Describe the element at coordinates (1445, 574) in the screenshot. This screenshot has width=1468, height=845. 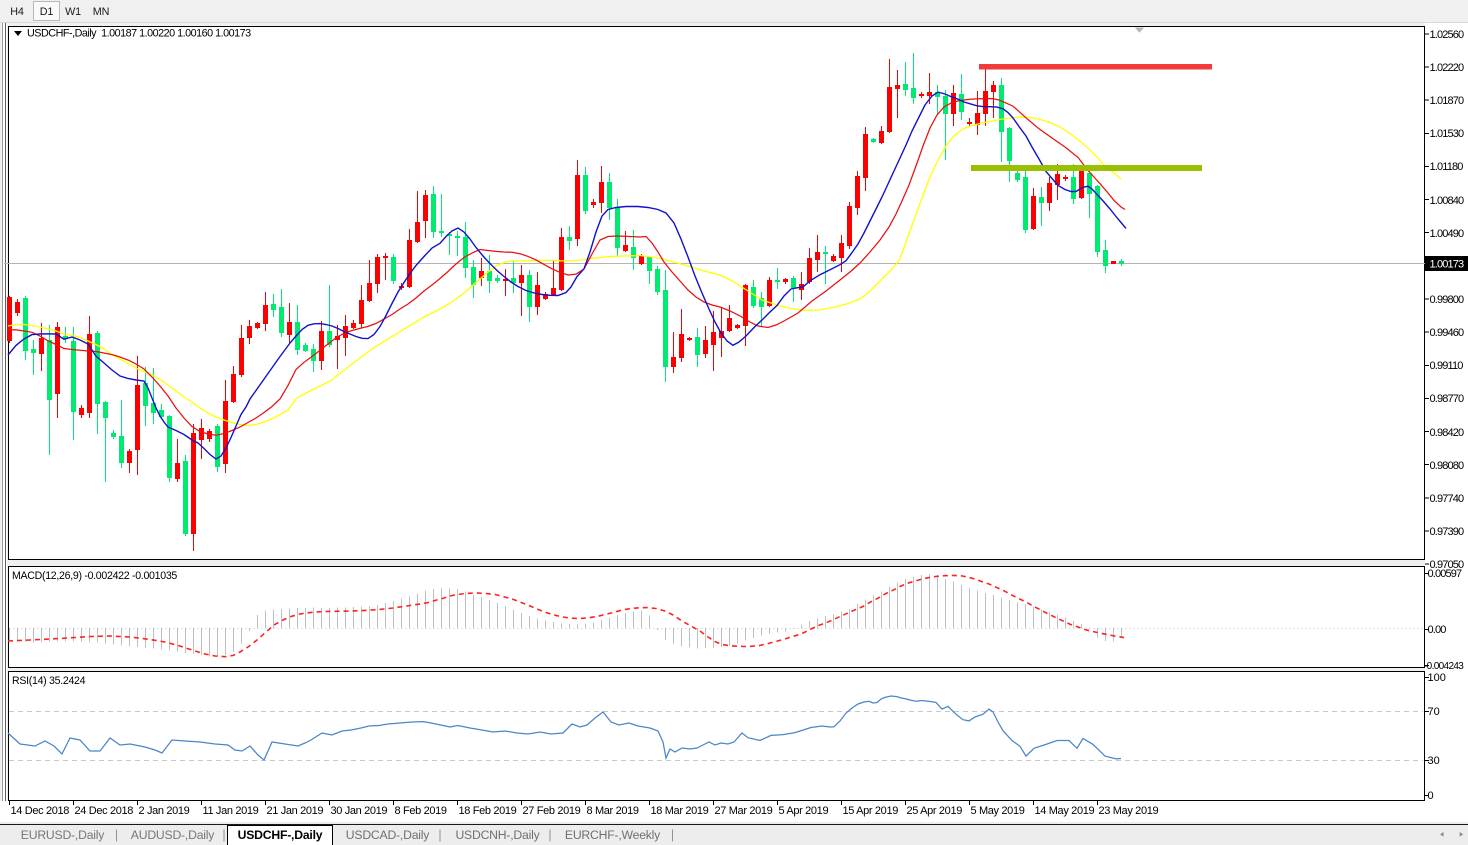
I see `svg-text: 0.00597` at that location.